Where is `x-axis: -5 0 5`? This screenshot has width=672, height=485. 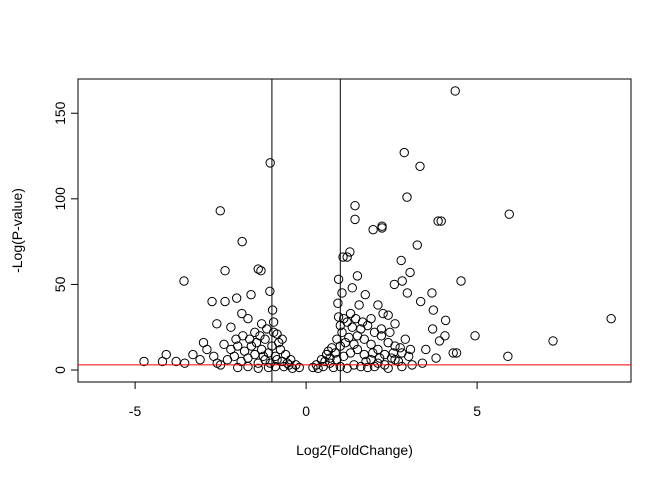 x-axis: -5 0 5 is located at coordinates (305, 400).